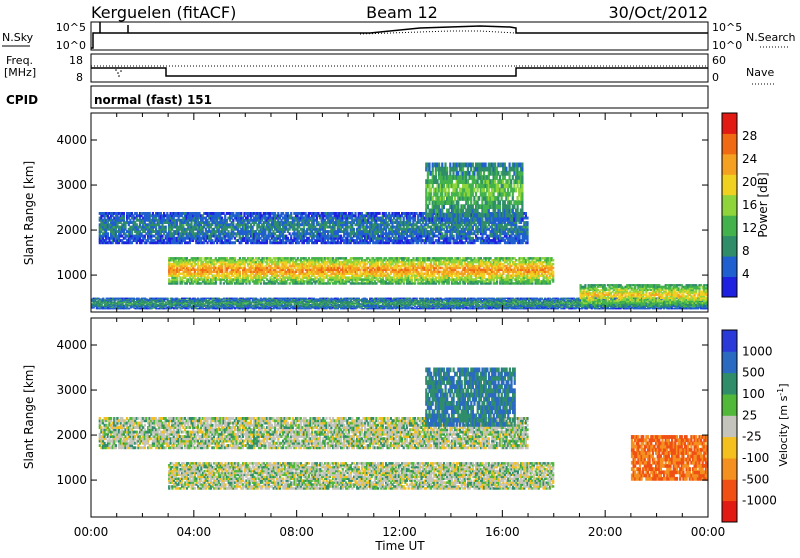  Describe the element at coordinates (658, 12) in the screenshot. I see `date-title: 30/Oct/2012` at that location.